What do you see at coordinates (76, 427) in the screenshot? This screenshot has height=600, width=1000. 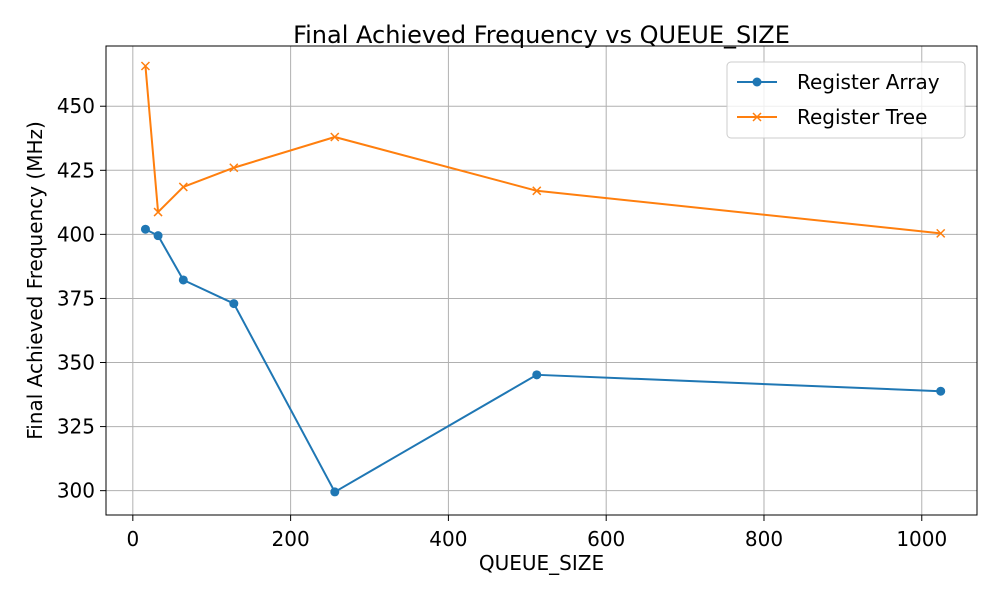 I see `y-tick-label: 325` at bounding box center [76, 427].